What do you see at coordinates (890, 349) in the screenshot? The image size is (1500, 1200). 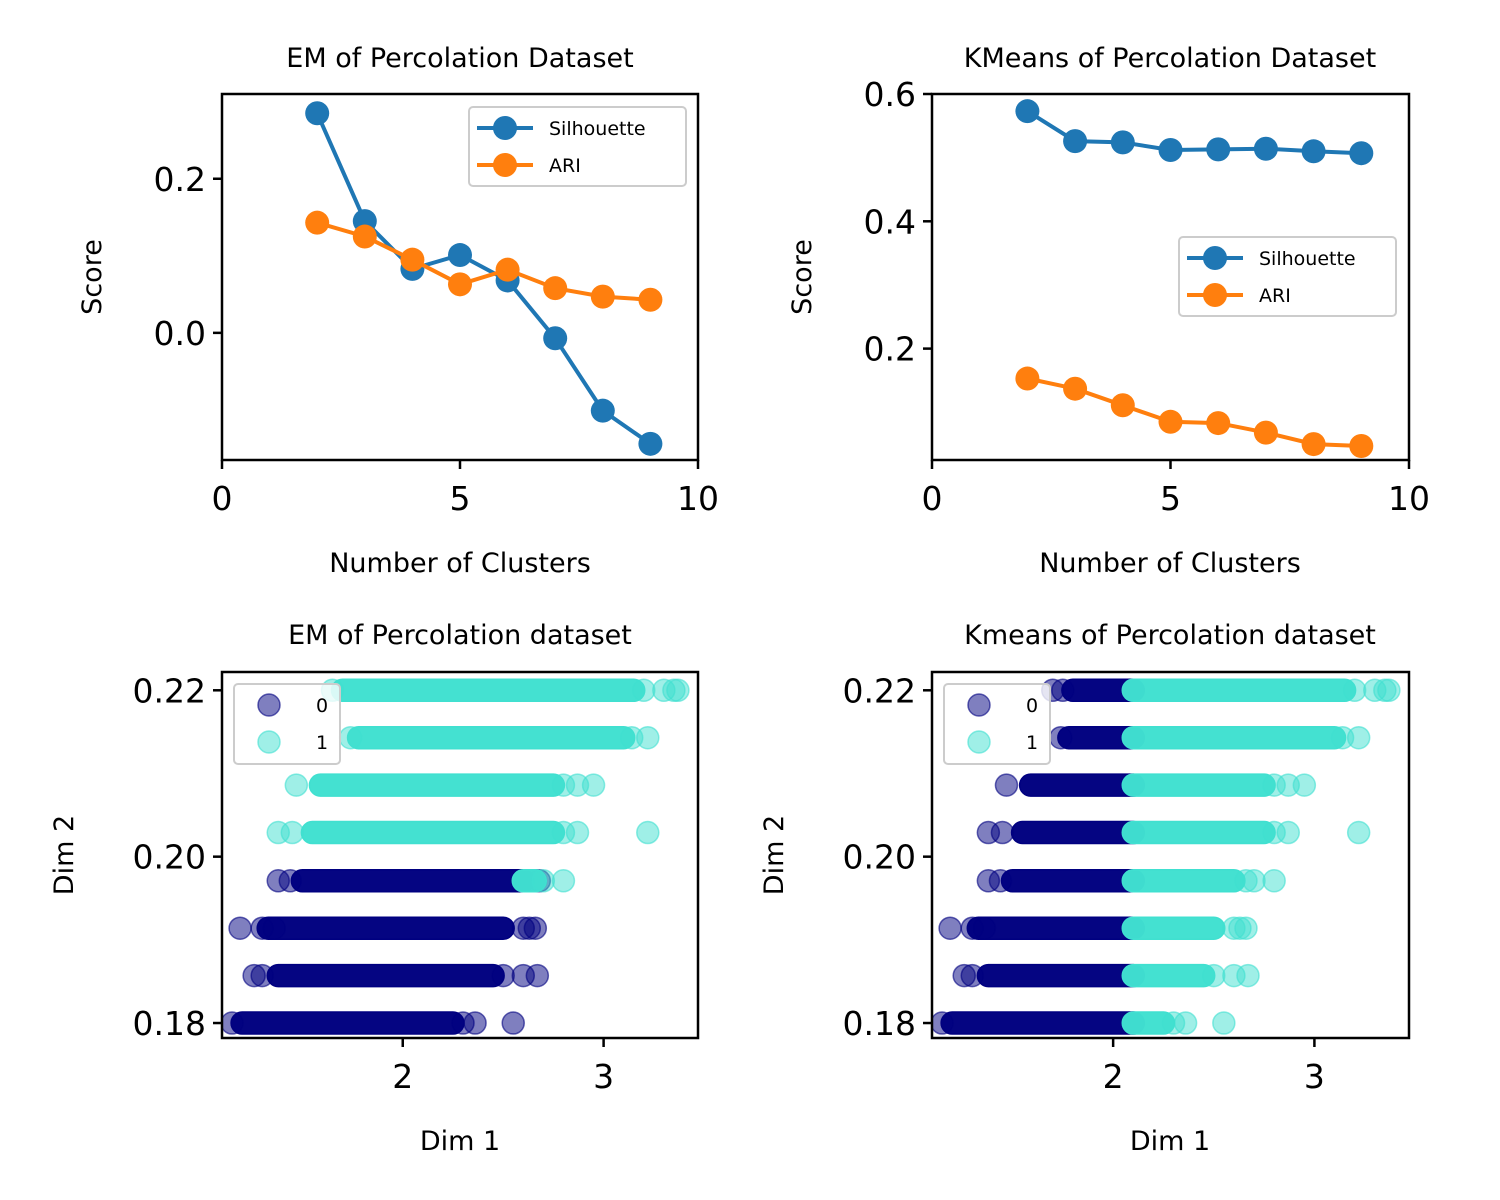 I see `y-tick-label: 0.2` at bounding box center [890, 349].